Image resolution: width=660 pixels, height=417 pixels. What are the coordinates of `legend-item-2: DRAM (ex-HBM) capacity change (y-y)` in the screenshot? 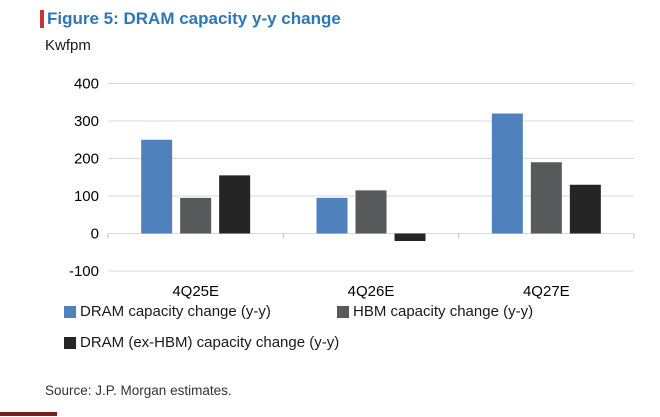 It's located at (201, 342).